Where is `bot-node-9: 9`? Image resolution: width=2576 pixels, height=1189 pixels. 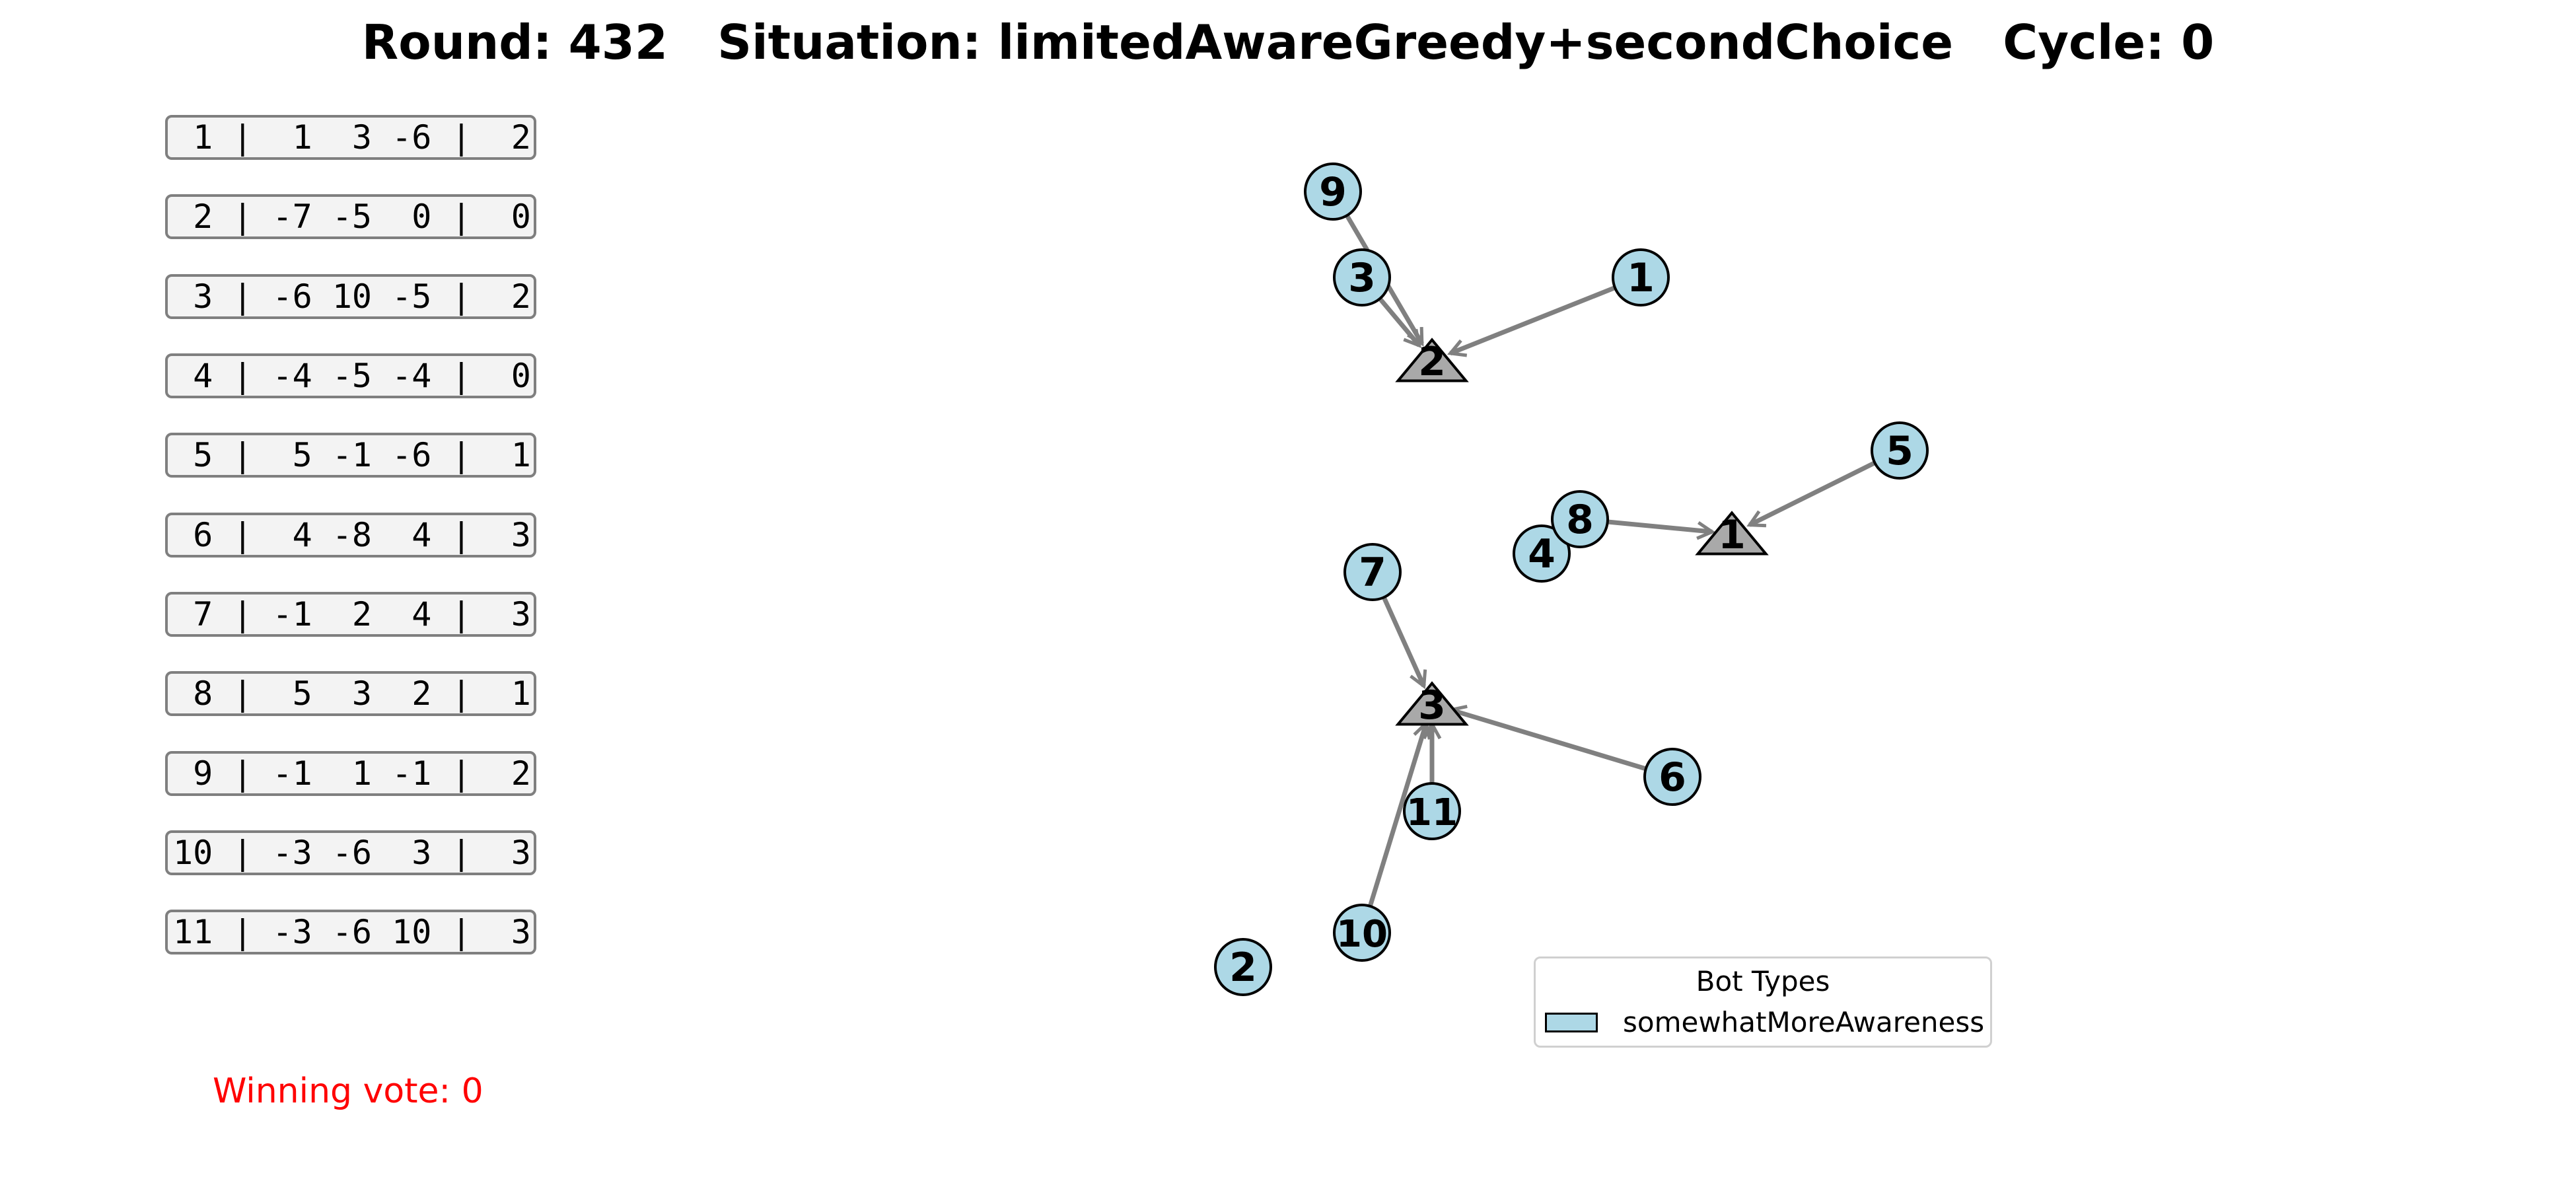 bot-node-9: 9 is located at coordinates (1333, 191).